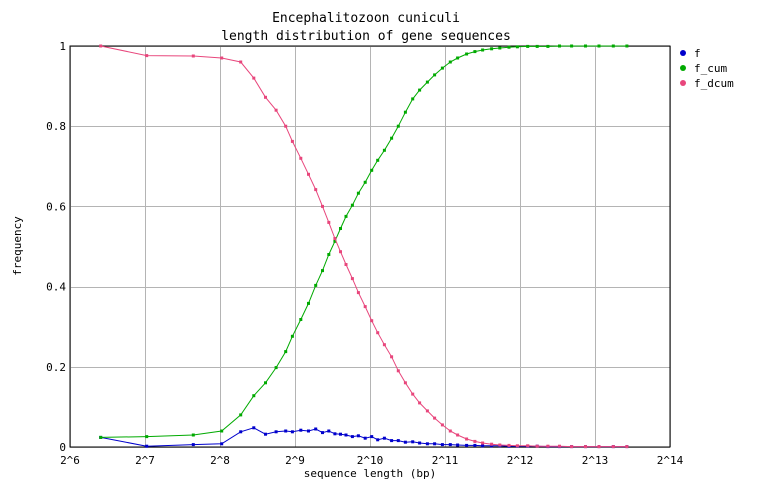 The height and width of the screenshot is (498, 762). I want to click on x-tick-label: 2^13, so click(595, 460).